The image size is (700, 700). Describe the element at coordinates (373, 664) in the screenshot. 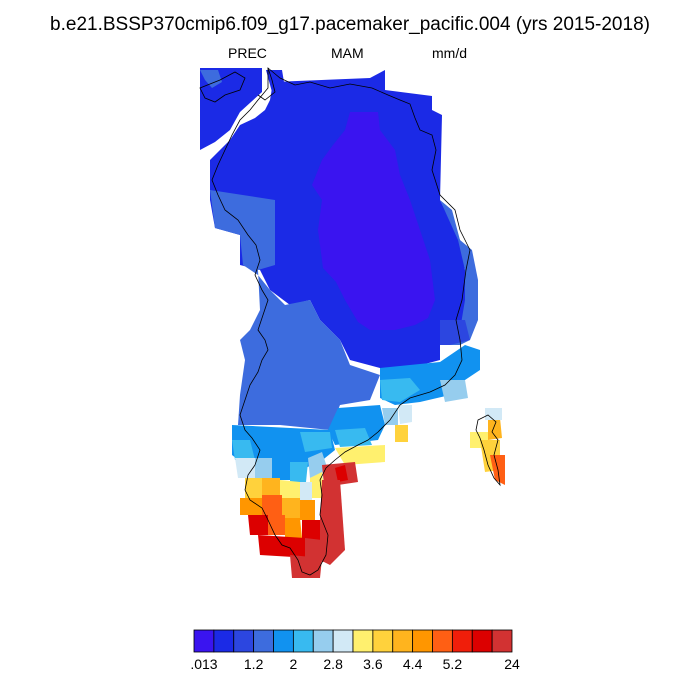

I see `colorbar-tick-label: 3.6` at that location.